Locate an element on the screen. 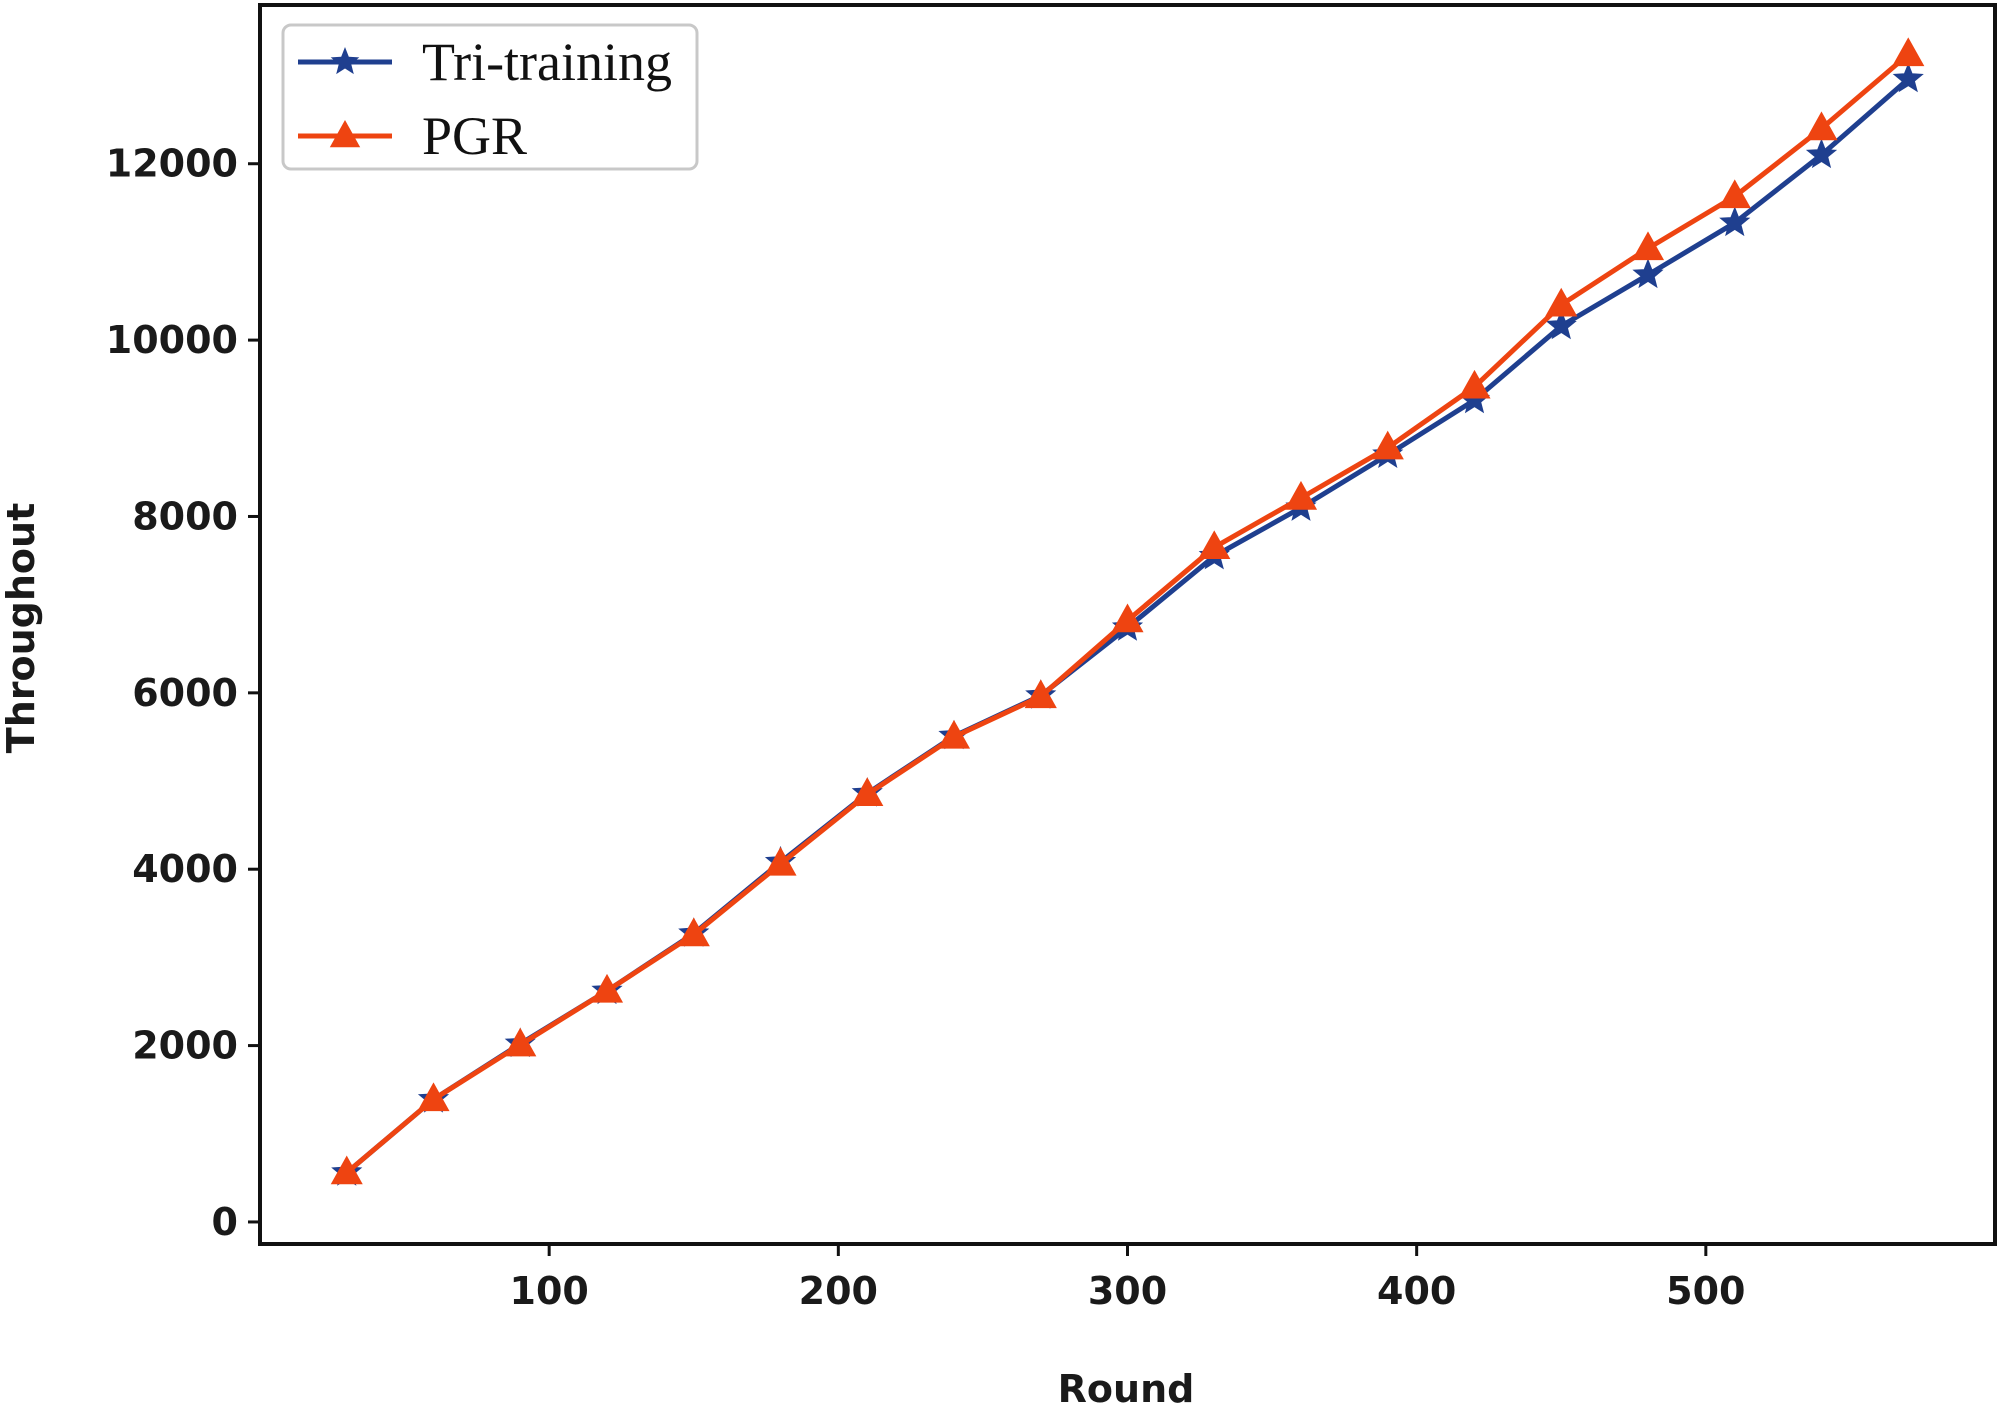 Image resolution: width=2000 pixels, height=1416 pixels. legend-entry: Tri-training is located at coordinates (485, 62).